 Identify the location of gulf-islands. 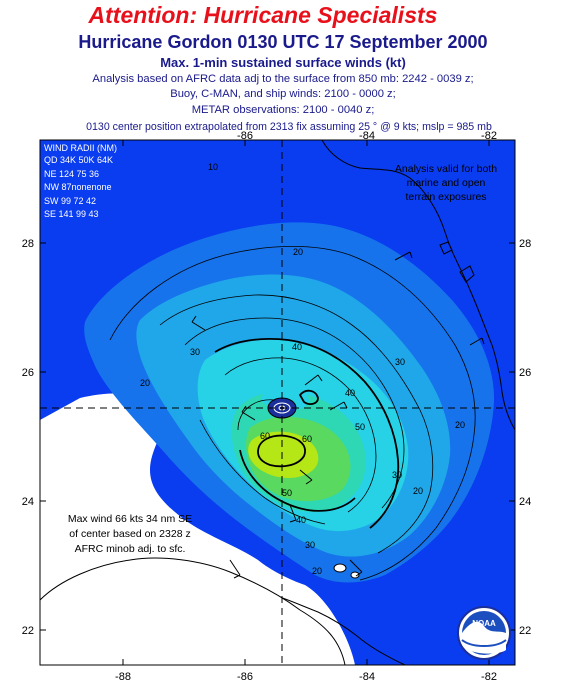
(200, 611).